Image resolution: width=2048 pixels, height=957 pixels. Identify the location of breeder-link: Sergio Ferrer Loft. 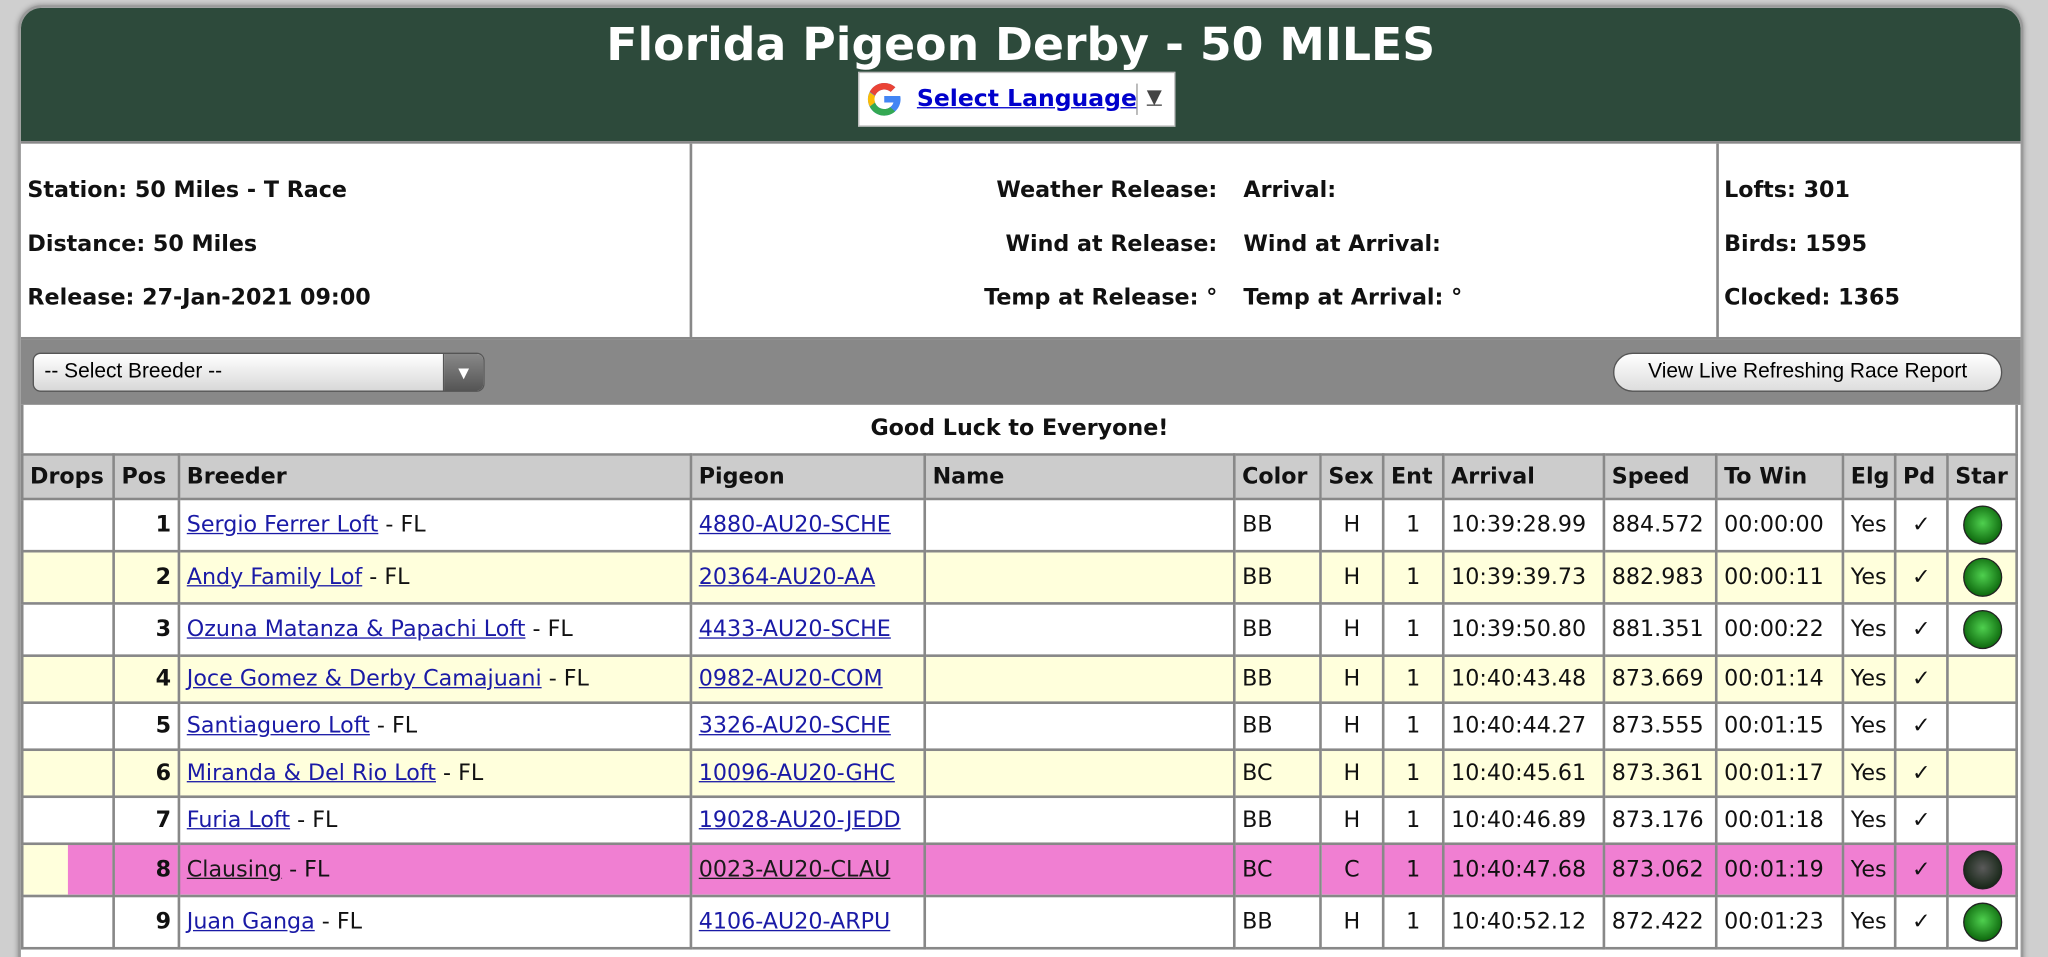
(282, 525).